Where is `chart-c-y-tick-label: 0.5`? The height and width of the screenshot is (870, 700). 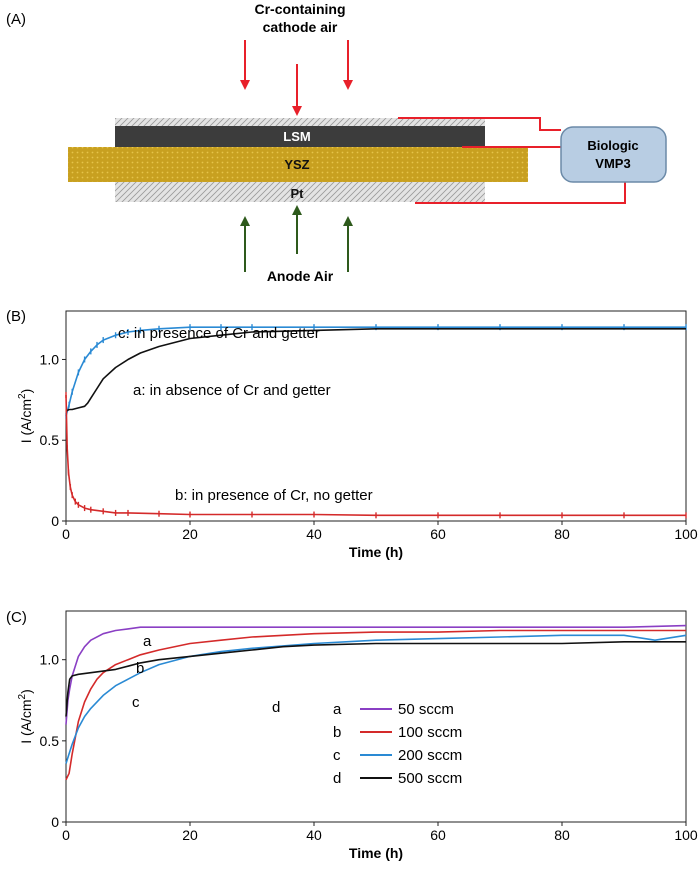
chart-c-y-tick-label: 0.5 is located at coordinates (50, 741).